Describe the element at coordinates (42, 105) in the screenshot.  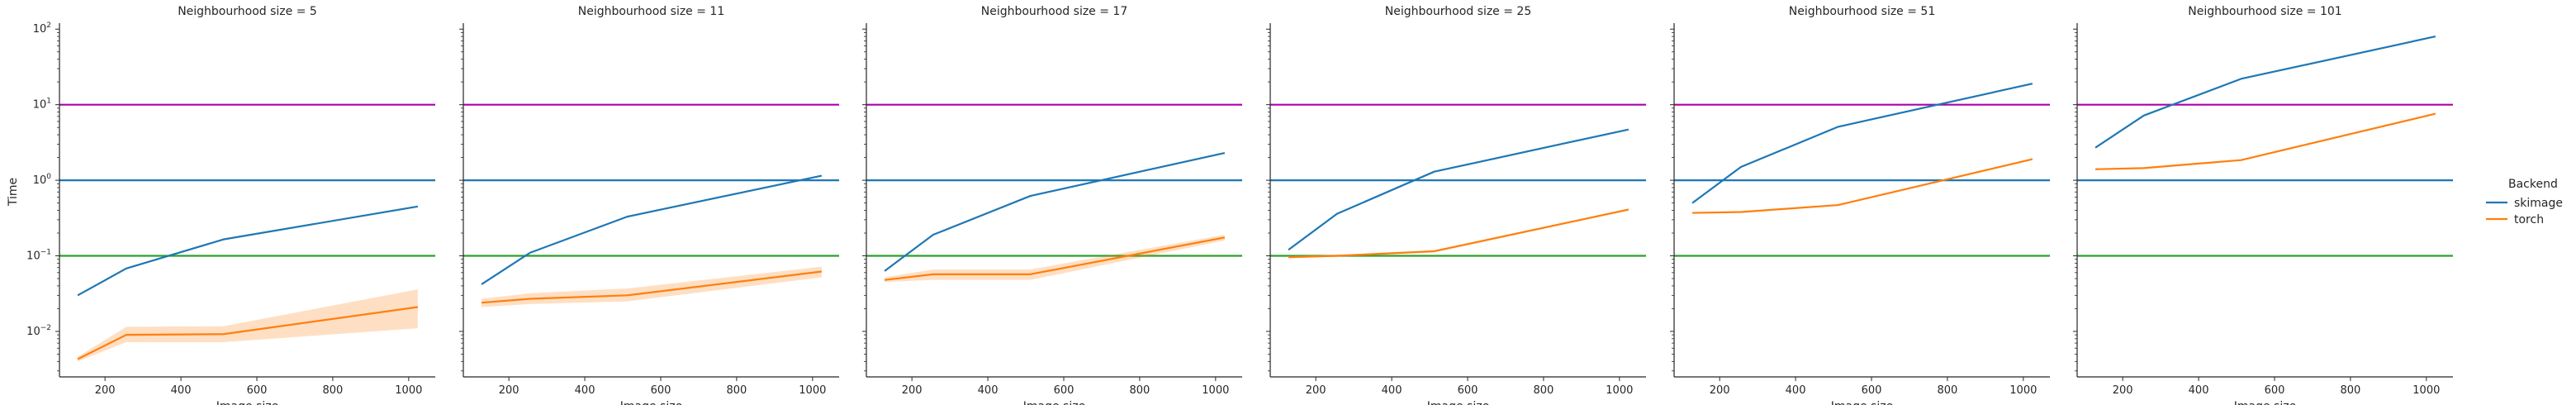
I see `y-tick-label: 10¹` at that location.